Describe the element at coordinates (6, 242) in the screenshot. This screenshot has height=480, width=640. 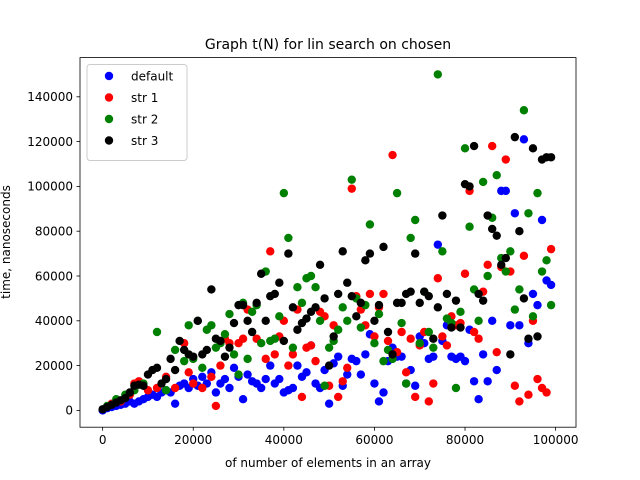
I see `y-axis-label: time, nanoseconds` at that location.